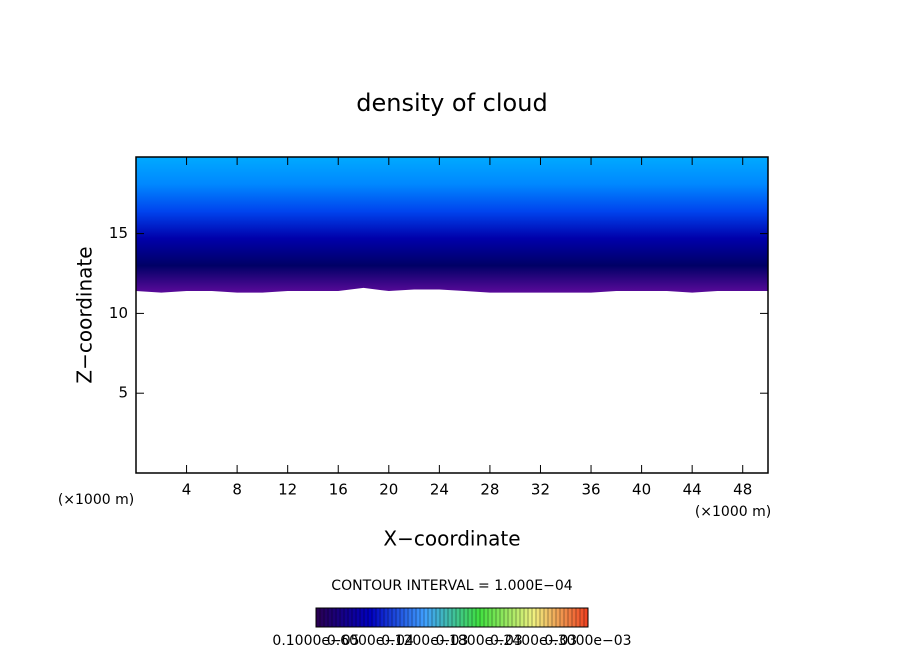 This screenshot has width=904, height=654. I want to click on colorbar-label: 0.6000e−04, so click(370, 641).